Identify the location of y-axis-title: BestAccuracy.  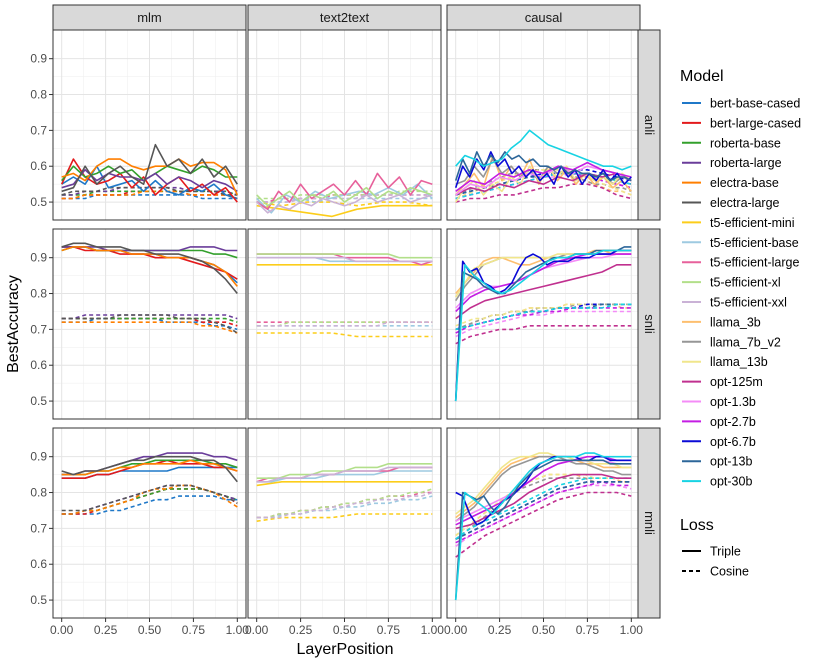
(13, 324).